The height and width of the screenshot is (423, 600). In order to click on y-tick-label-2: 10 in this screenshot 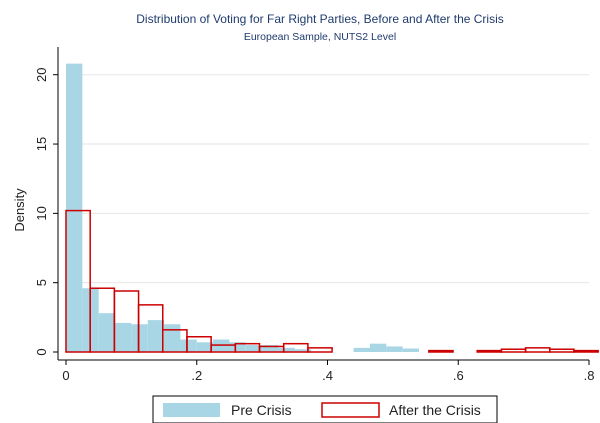, I will do `click(41, 213)`.